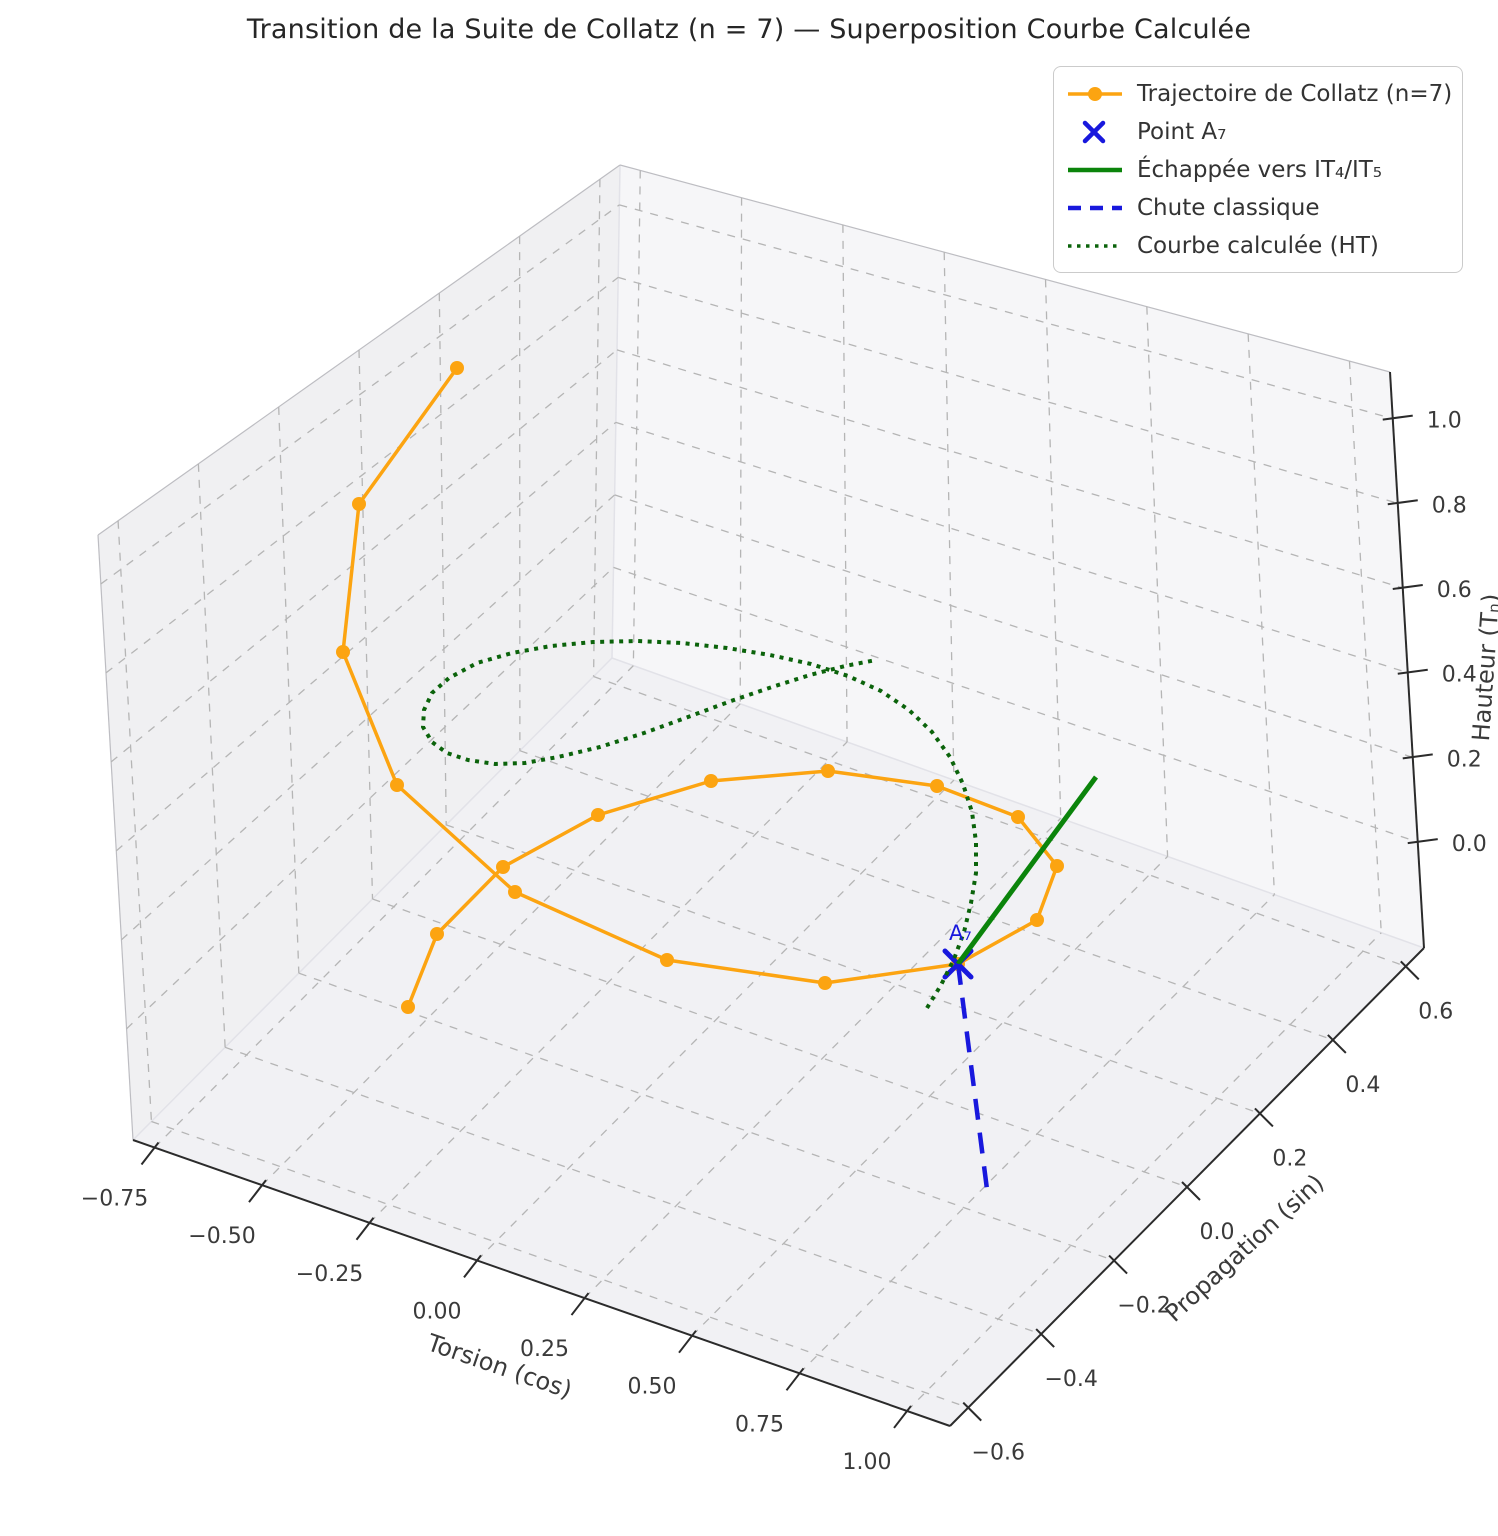 The image size is (1498, 1536). Describe the element at coordinates (1182, 131) in the screenshot. I see `legend-item-label: Point A₇` at that location.